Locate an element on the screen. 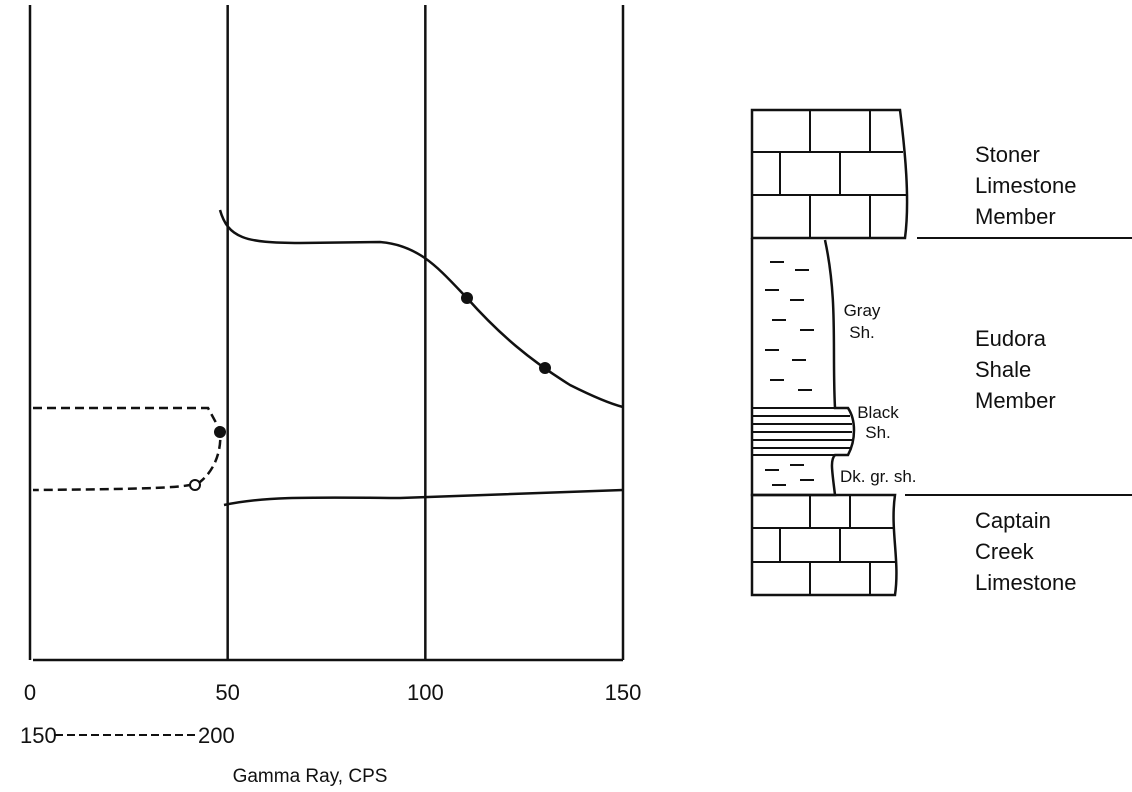 Image resolution: width=1132 pixels, height=792 pixels. x-tick-label: 100 is located at coordinates (425, 692).